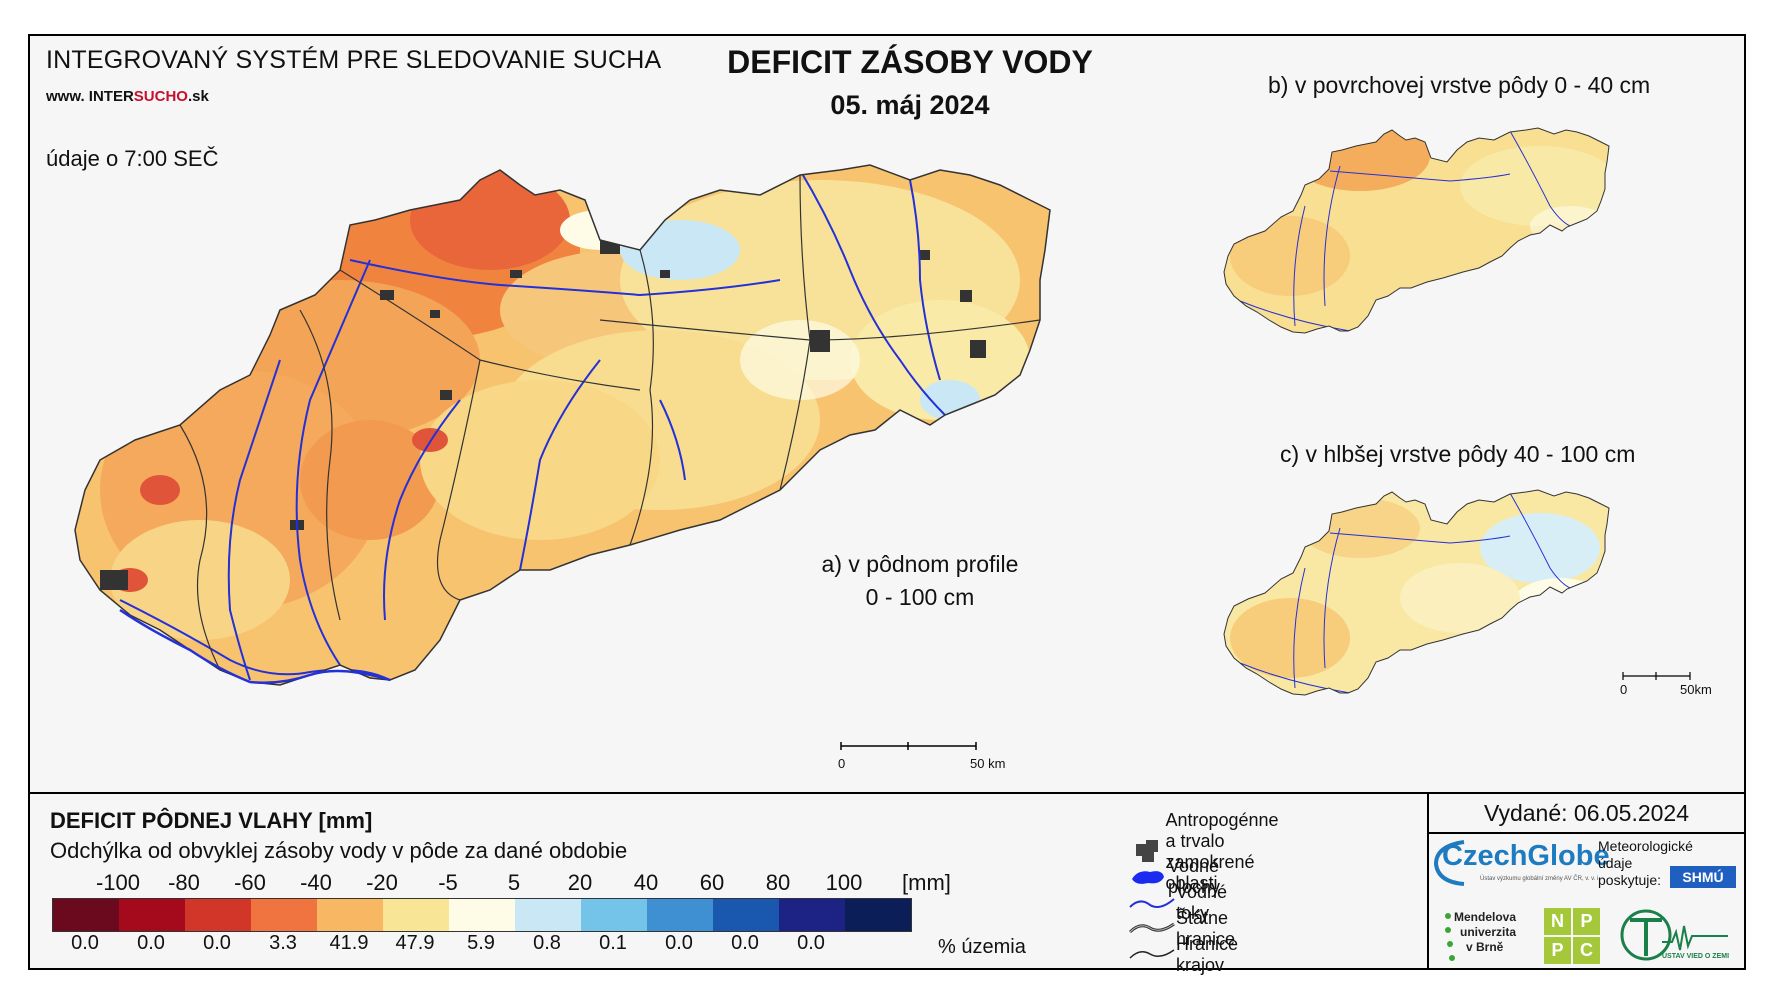 This screenshot has width=1772, height=1003. What do you see at coordinates (580, 882) in the screenshot?
I see `legend-tick: 20` at bounding box center [580, 882].